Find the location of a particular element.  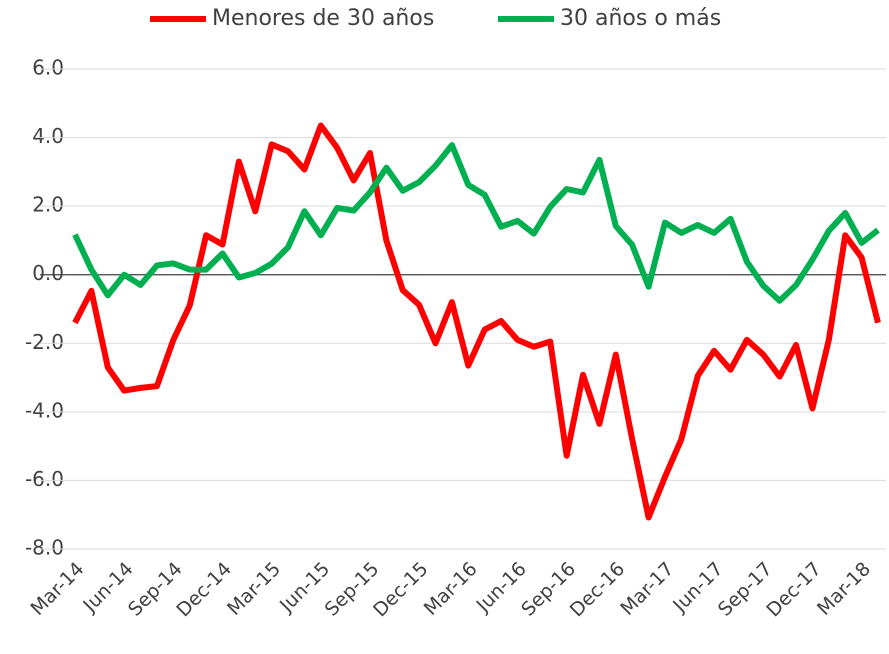

x-tick-label: Dec-16 is located at coordinates (598, 590).